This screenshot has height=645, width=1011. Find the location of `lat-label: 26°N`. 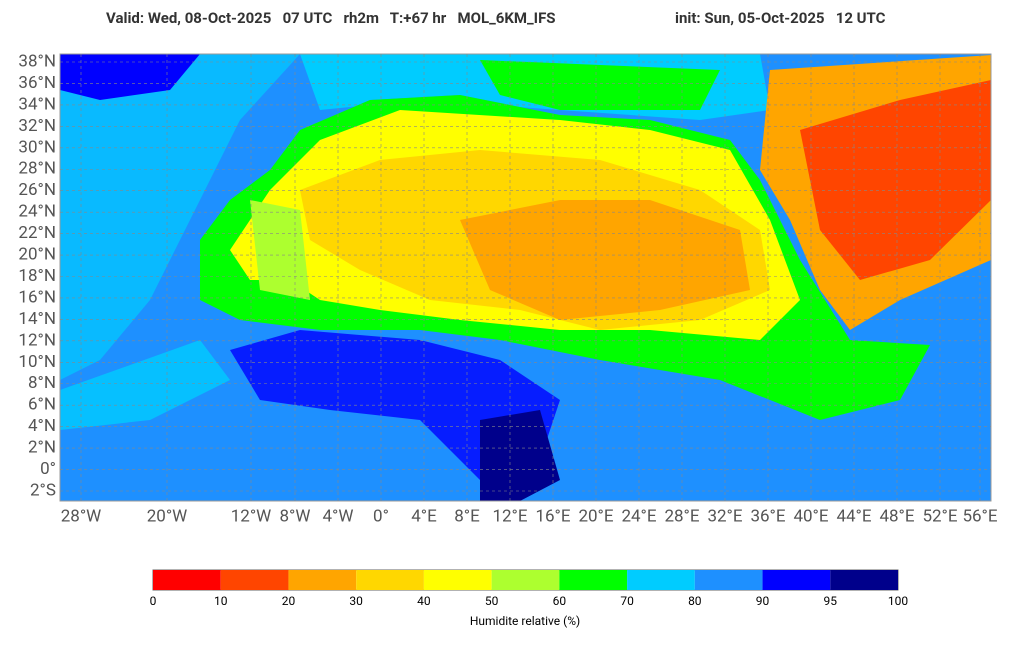

lat-label: 26°N is located at coordinates (37, 190).